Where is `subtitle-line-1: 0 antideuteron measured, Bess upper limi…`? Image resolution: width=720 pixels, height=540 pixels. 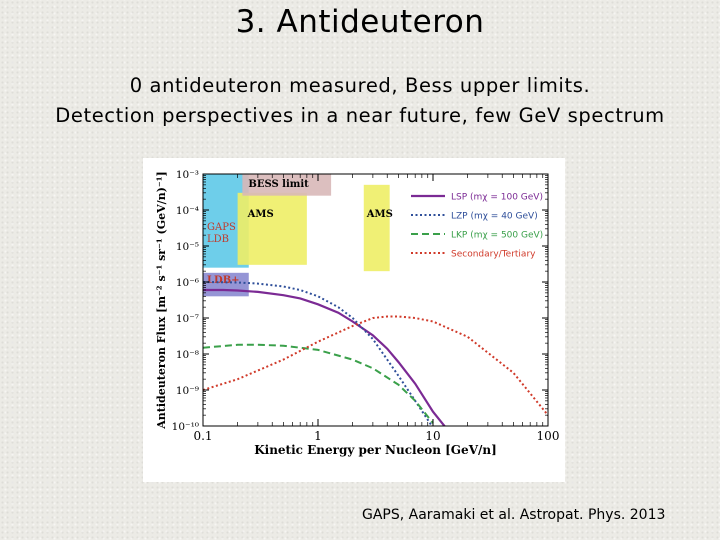 subtitle-line-1: 0 antideuteron measured, Bess upper limi… is located at coordinates (360, 85).